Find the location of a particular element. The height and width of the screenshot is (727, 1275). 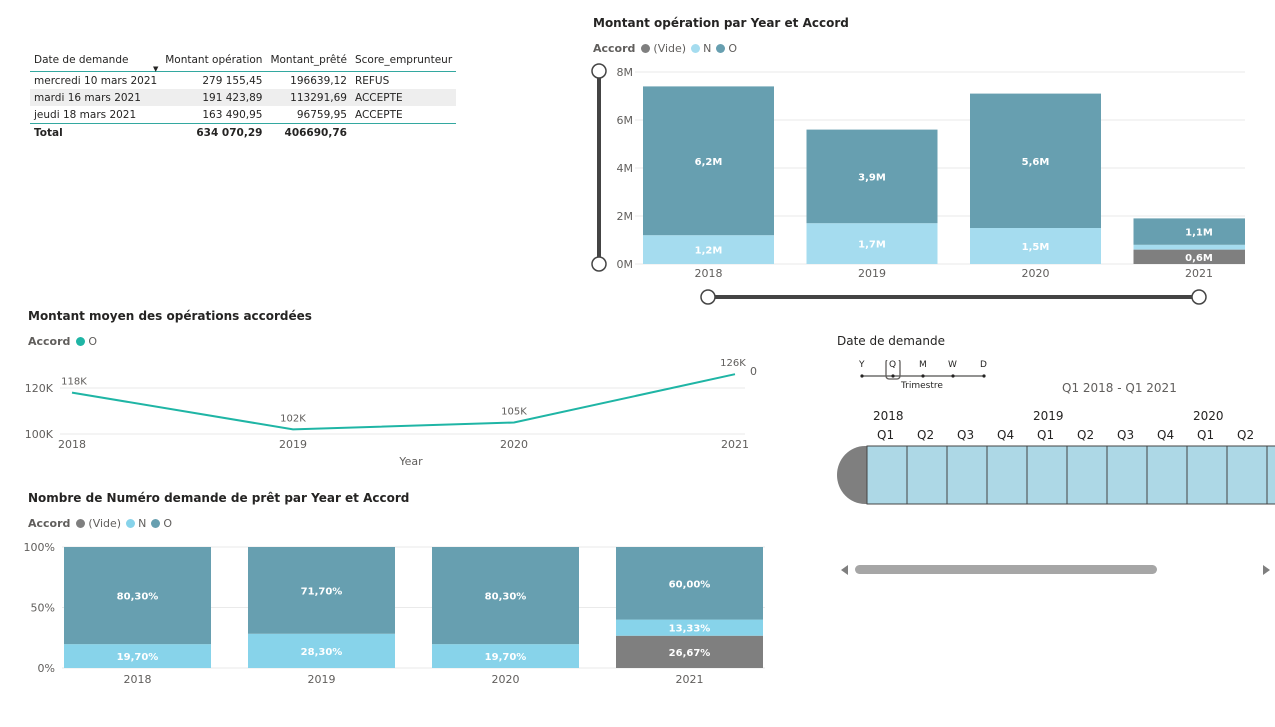

chart3-legend: Accord (Vide) N O is located at coordinates (102, 523).